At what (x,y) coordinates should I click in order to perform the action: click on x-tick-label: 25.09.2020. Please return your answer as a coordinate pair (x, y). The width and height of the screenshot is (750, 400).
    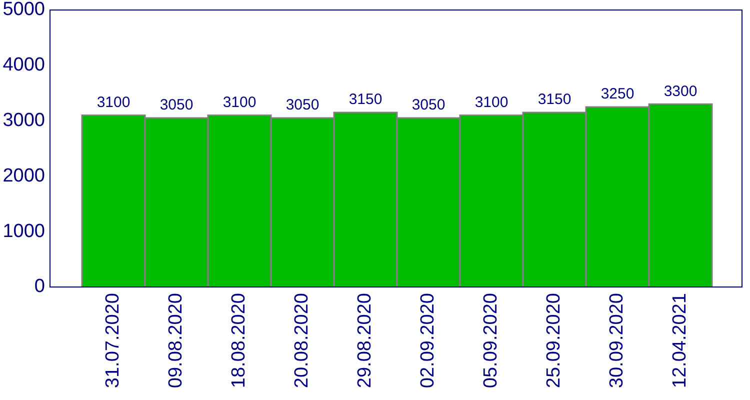
    Looking at the image, I should click on (554, 340).